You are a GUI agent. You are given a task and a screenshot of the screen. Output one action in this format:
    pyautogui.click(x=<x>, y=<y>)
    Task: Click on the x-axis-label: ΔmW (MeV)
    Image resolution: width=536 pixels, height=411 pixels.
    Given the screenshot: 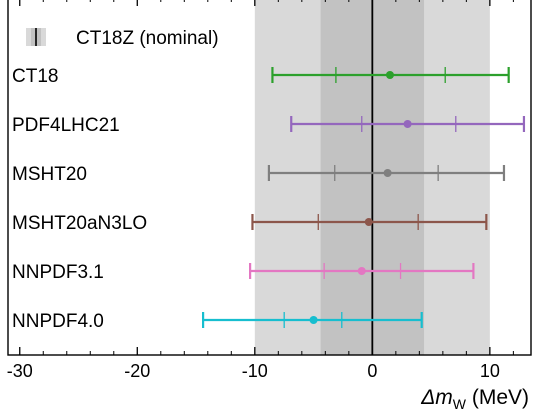 What is the action you would take?
    pyautogui.click(x=474, y=398)
    